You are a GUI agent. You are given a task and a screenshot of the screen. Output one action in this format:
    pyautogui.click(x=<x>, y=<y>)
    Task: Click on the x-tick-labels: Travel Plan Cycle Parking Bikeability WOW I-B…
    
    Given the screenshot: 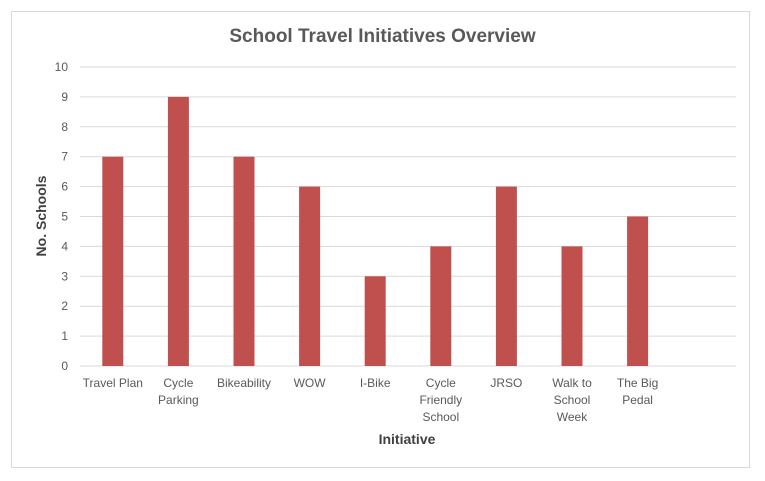 What is the action you would take?
    pyautogui.click(x=371, y=400)
    